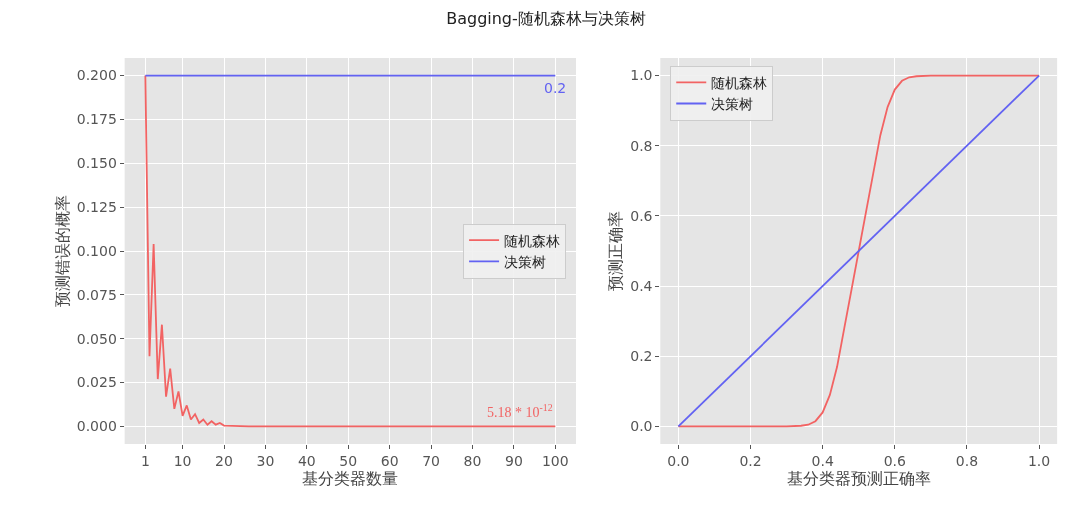 The image size is (1092, 506). What do you see at coordinates (145, 460) in the screenshot?
I see `x-tick-label: 1` at bounding box center [145, 460].